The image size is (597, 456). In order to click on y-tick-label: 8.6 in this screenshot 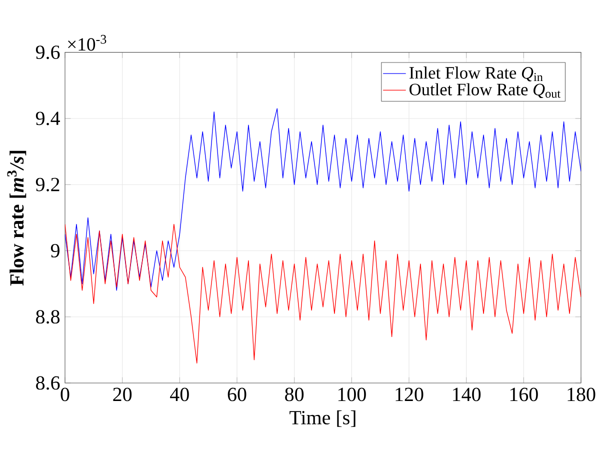, I will do `click(48, 383)`.